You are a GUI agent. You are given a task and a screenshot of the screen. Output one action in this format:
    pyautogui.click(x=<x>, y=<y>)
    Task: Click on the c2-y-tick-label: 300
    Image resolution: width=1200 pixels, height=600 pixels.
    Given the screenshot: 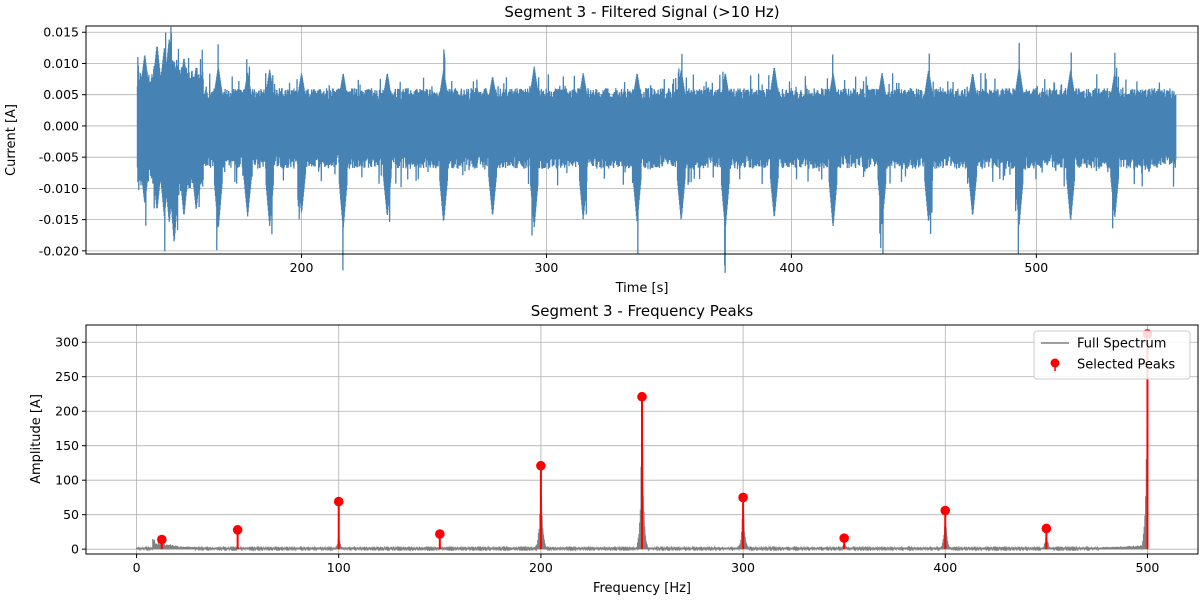 What is the action you would take?
    pyautogui.click(x=67, y=342)
    